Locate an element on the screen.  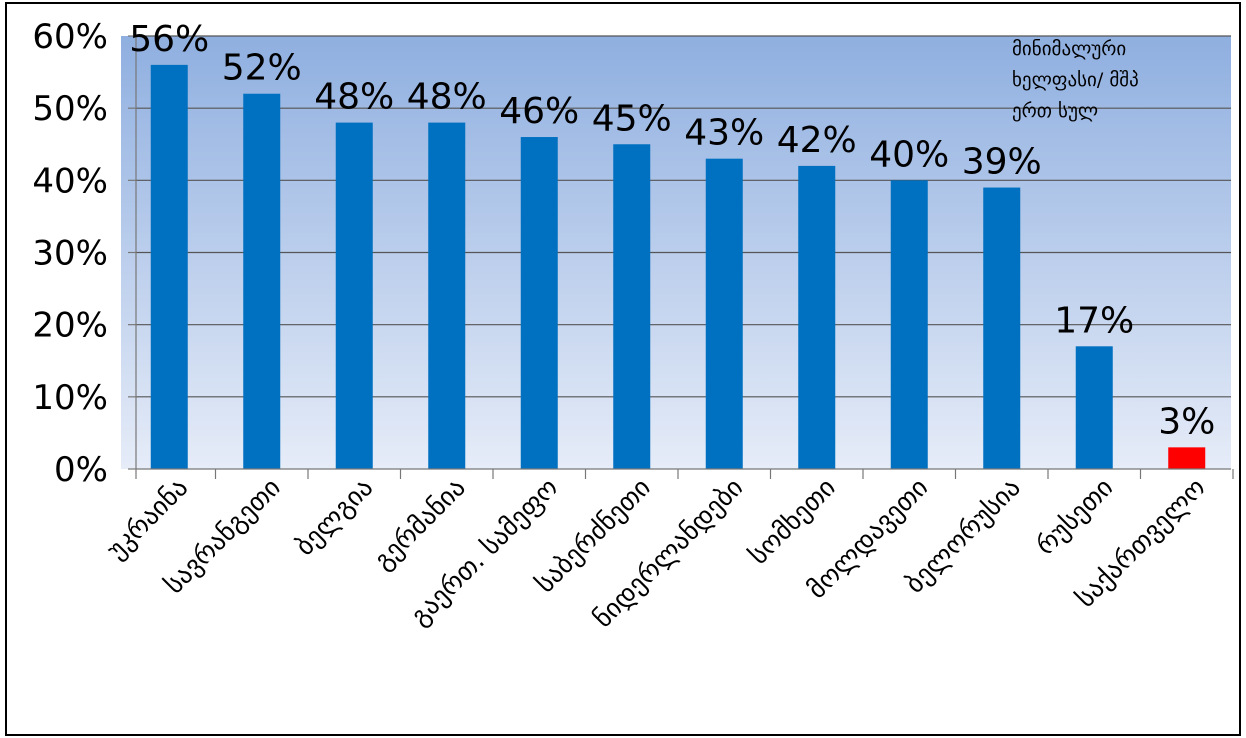
y-tick-label: 20% is located at coordinates (70, 326).